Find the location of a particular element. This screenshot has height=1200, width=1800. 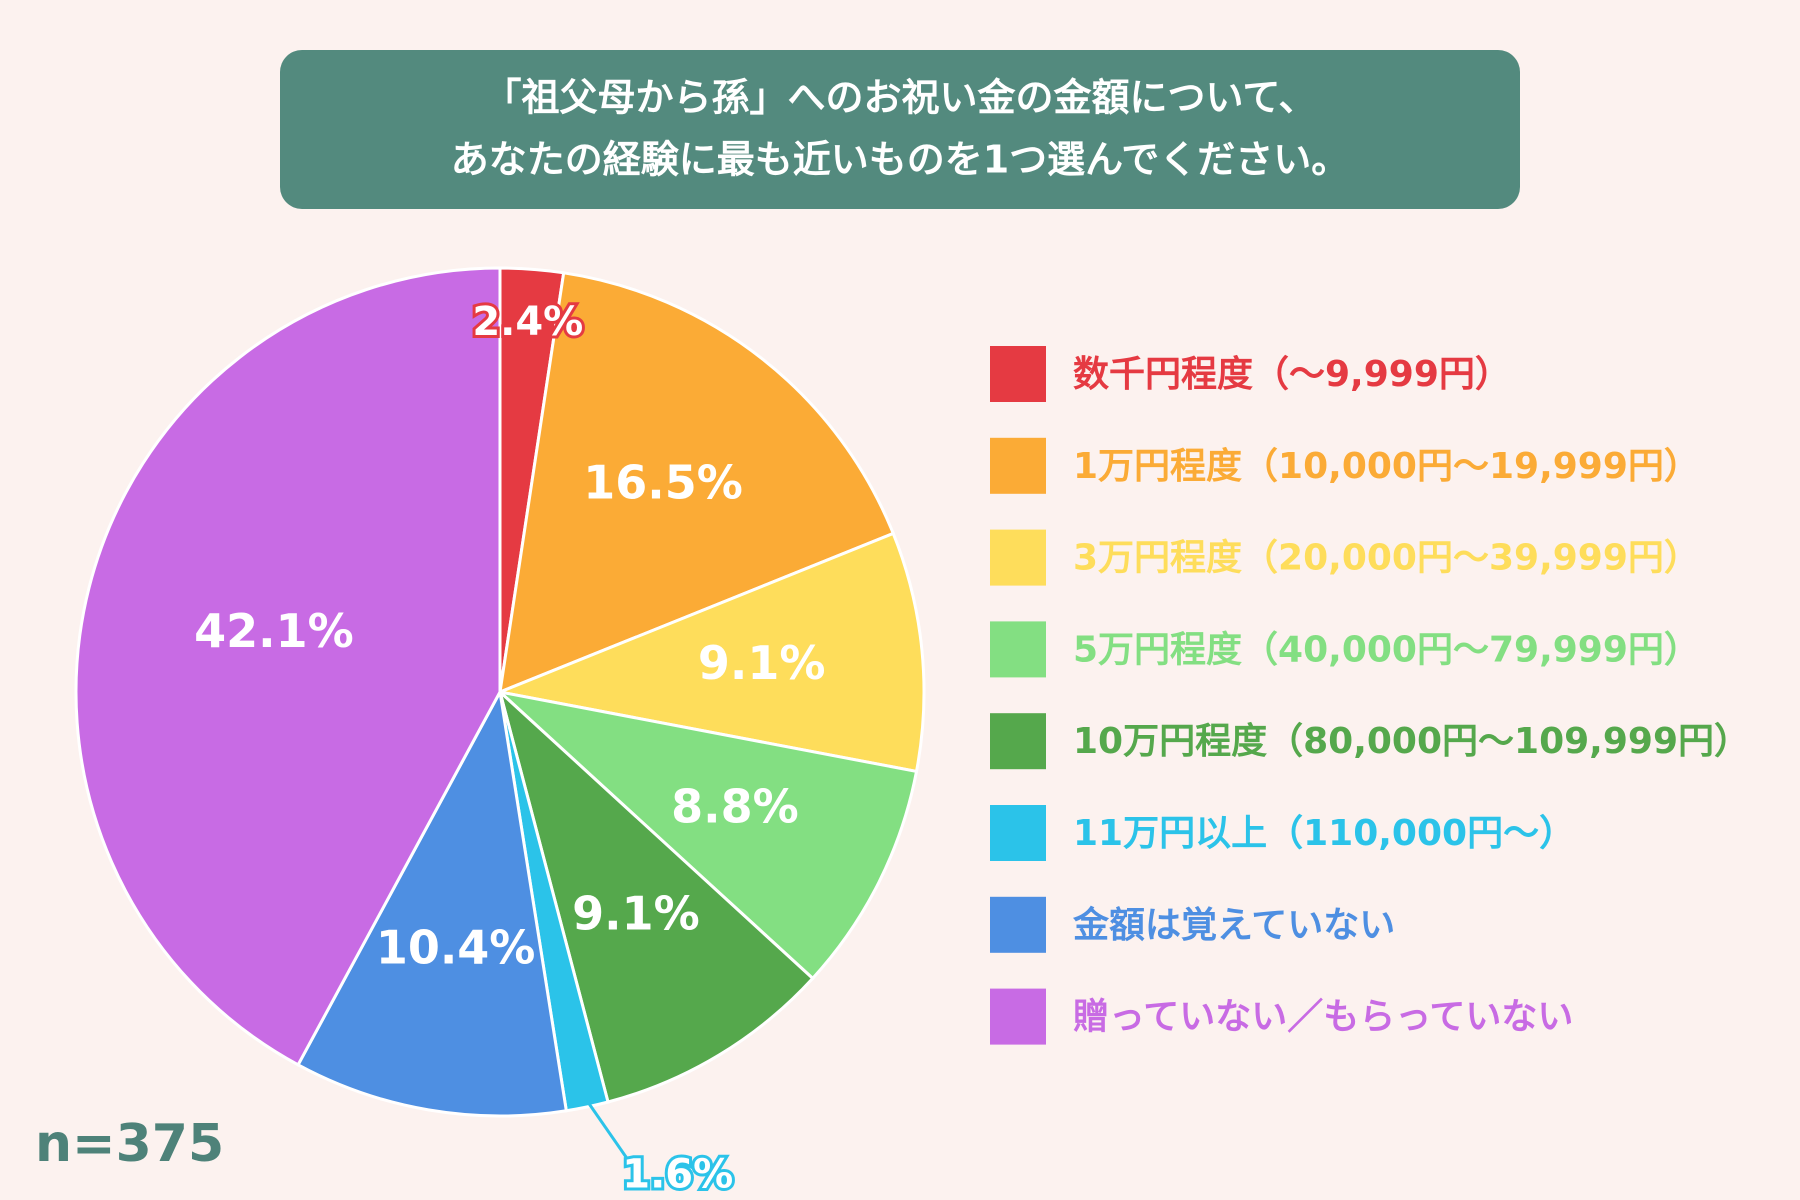

title-box is located at coordinates (900, 129).